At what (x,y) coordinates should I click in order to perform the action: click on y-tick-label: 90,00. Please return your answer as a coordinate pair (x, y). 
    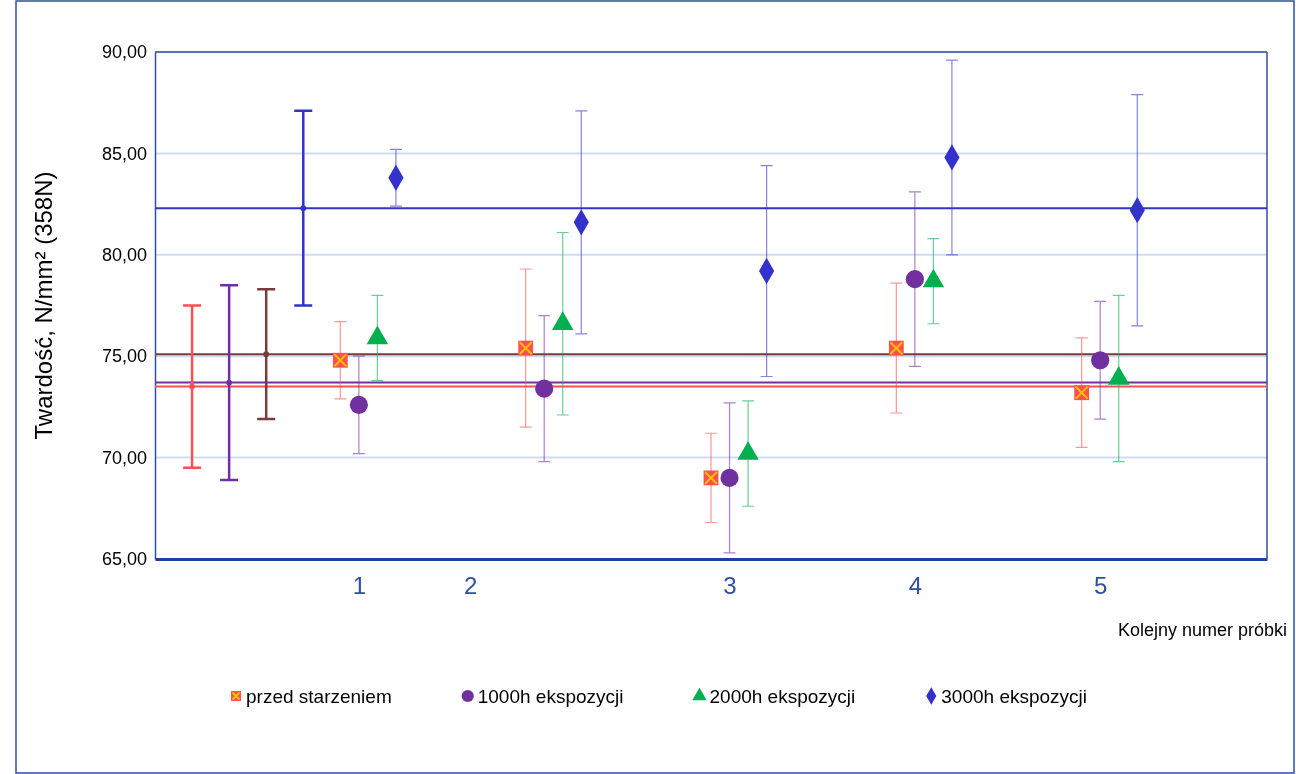
    Looking at the image, I should click on (124, 52).